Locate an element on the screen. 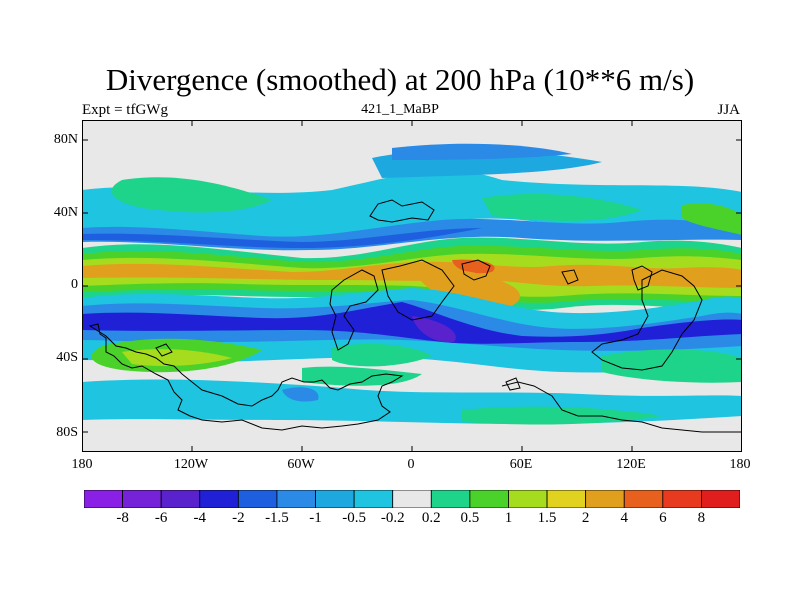 The width and height of the screenshot is (800, 600). contour-south-purple is located at coordinates (434, 329).